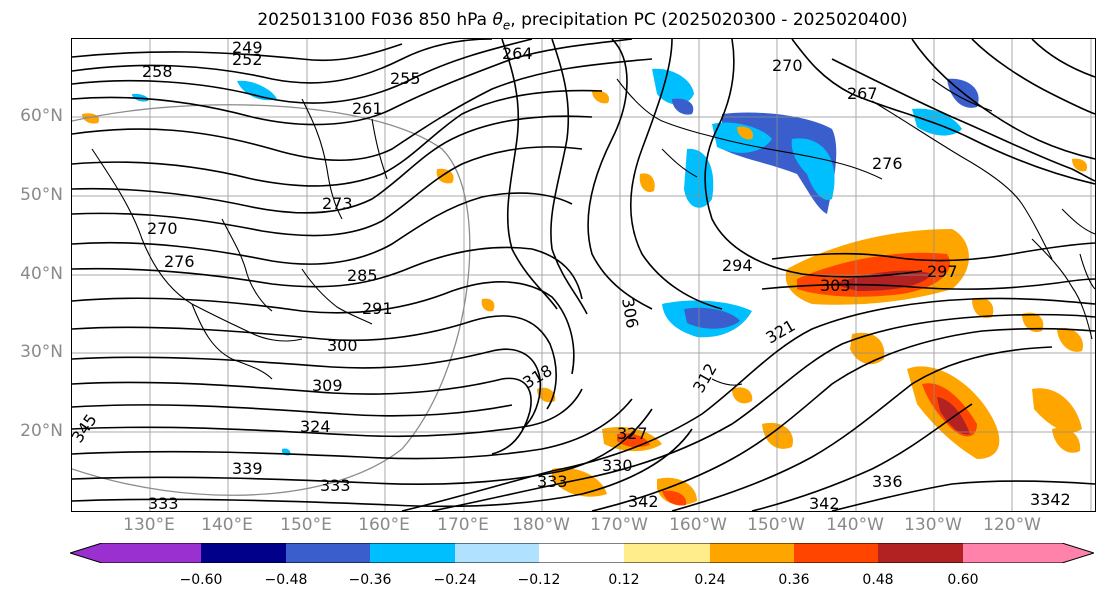 This screenshot has height=603, width=1105. I want to click on colorbar-tick-label: −0.12, so click(539, 580).